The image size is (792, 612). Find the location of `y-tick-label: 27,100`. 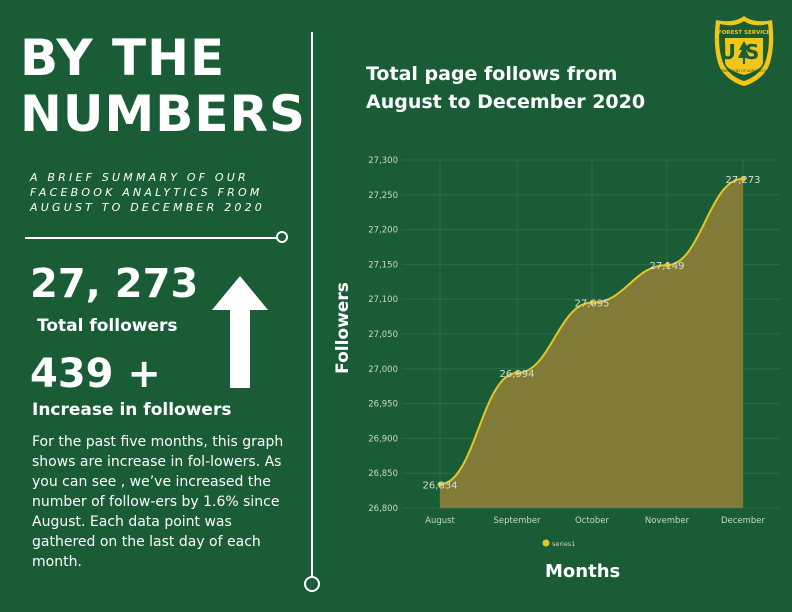

y-tick-label: 27,100 is located at coordinates (383, 300).